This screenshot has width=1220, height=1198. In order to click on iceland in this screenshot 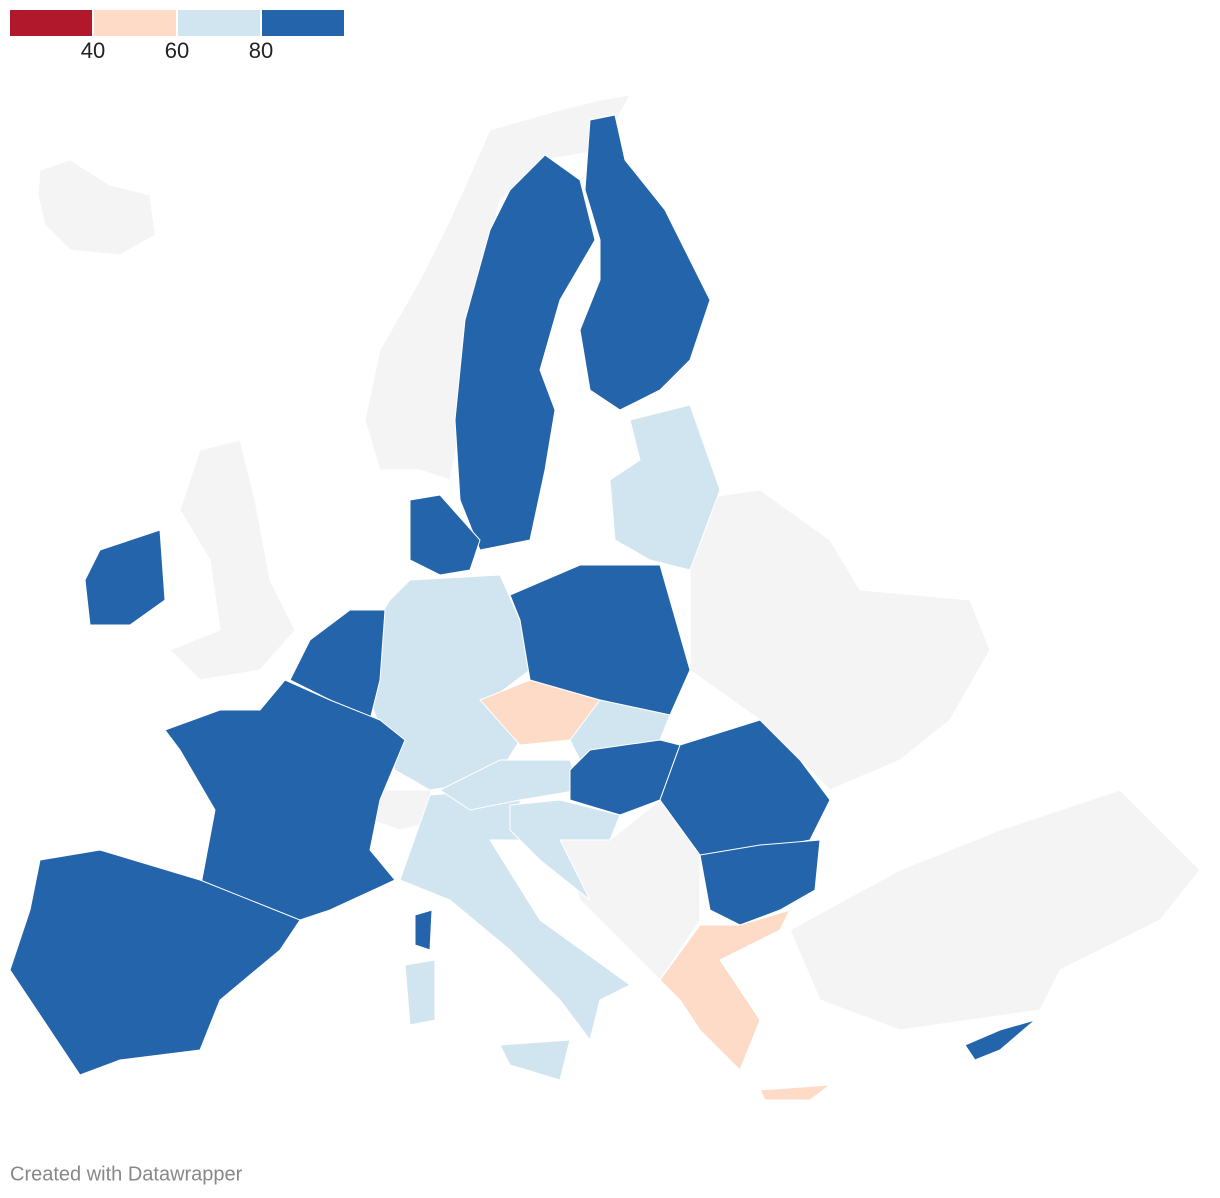, I will do `click(96, 207)`.